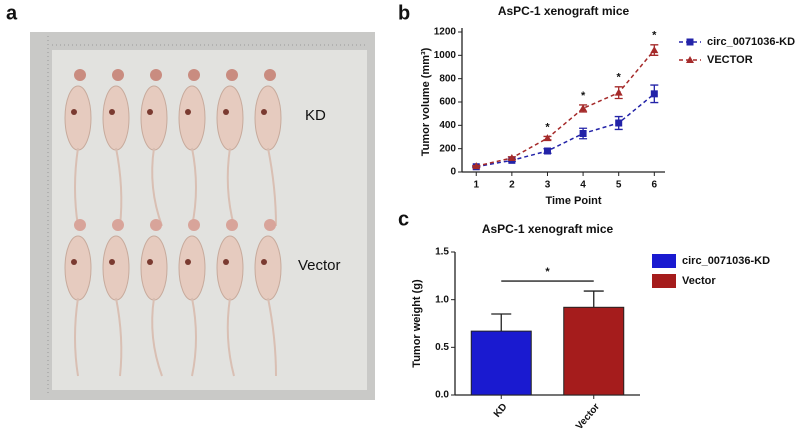  Describe the element at coordinates (442, 252) in the screenshot. I see `y-tick-label: 1.5` at that location.